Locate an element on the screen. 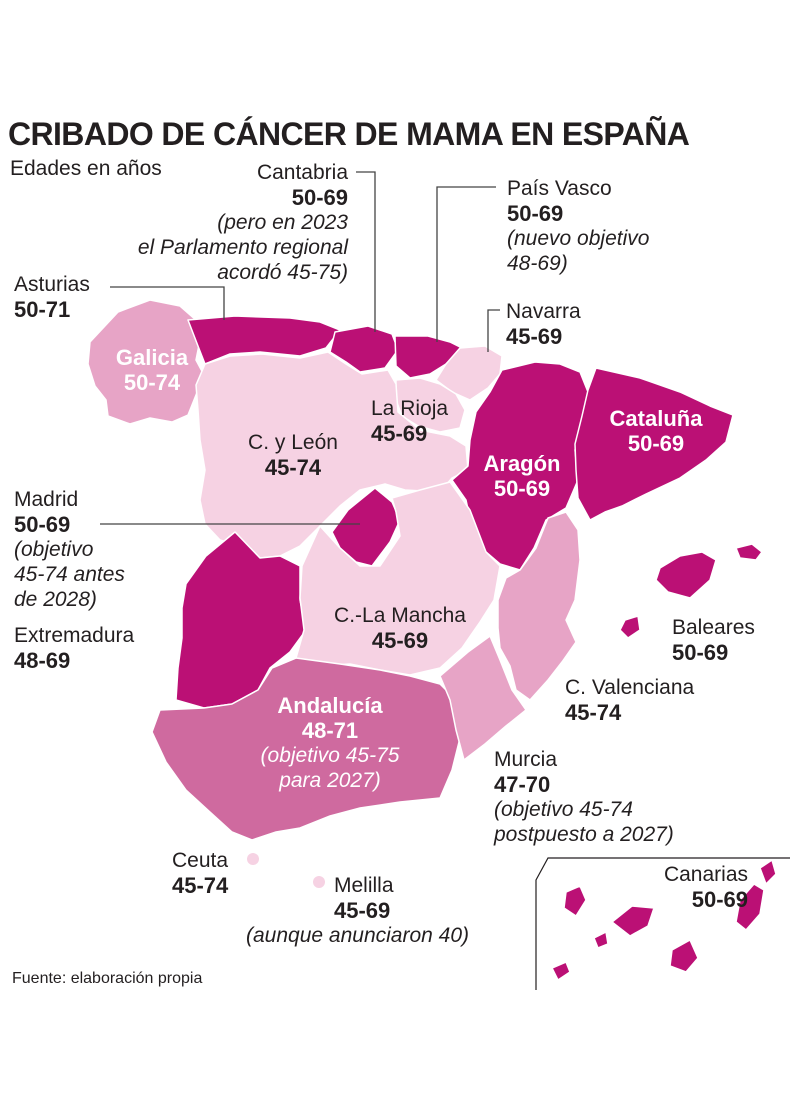 This screenshot has width=800, height=1116. region-castilla-leon is located at coordinates (332, 455).